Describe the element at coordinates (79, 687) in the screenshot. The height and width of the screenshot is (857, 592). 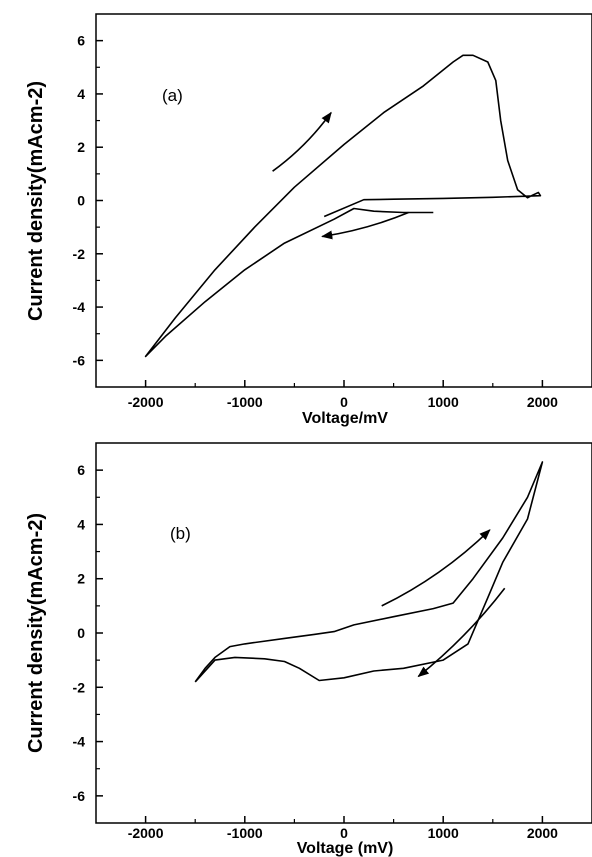
I see `y-tick-label-b: -2` at that location.